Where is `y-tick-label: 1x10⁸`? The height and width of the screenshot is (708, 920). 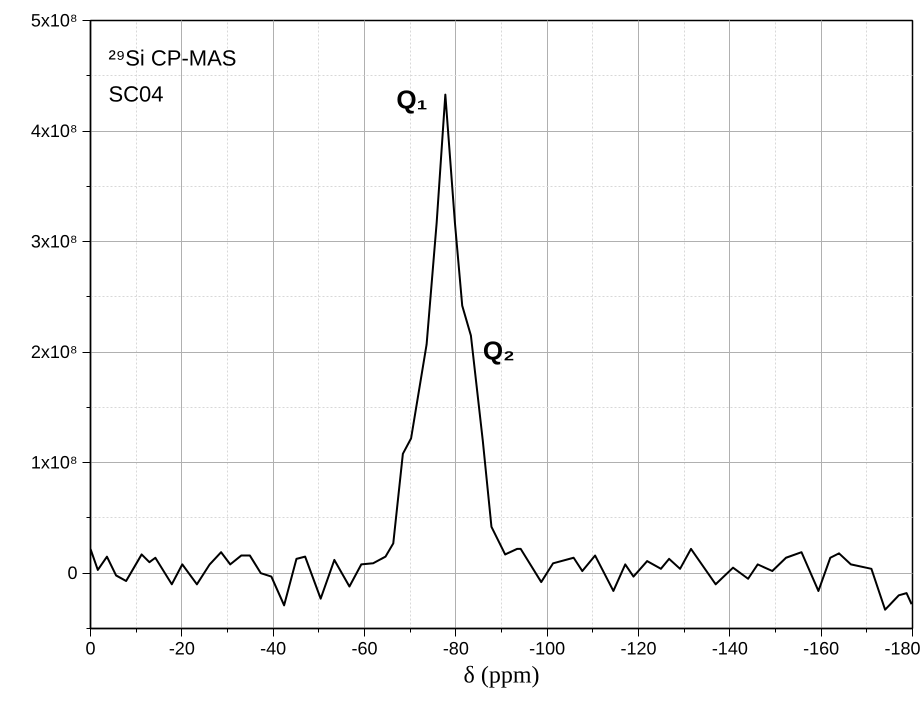
y-tick-label: 1x10⁸ is located at coordinates (54, 462).